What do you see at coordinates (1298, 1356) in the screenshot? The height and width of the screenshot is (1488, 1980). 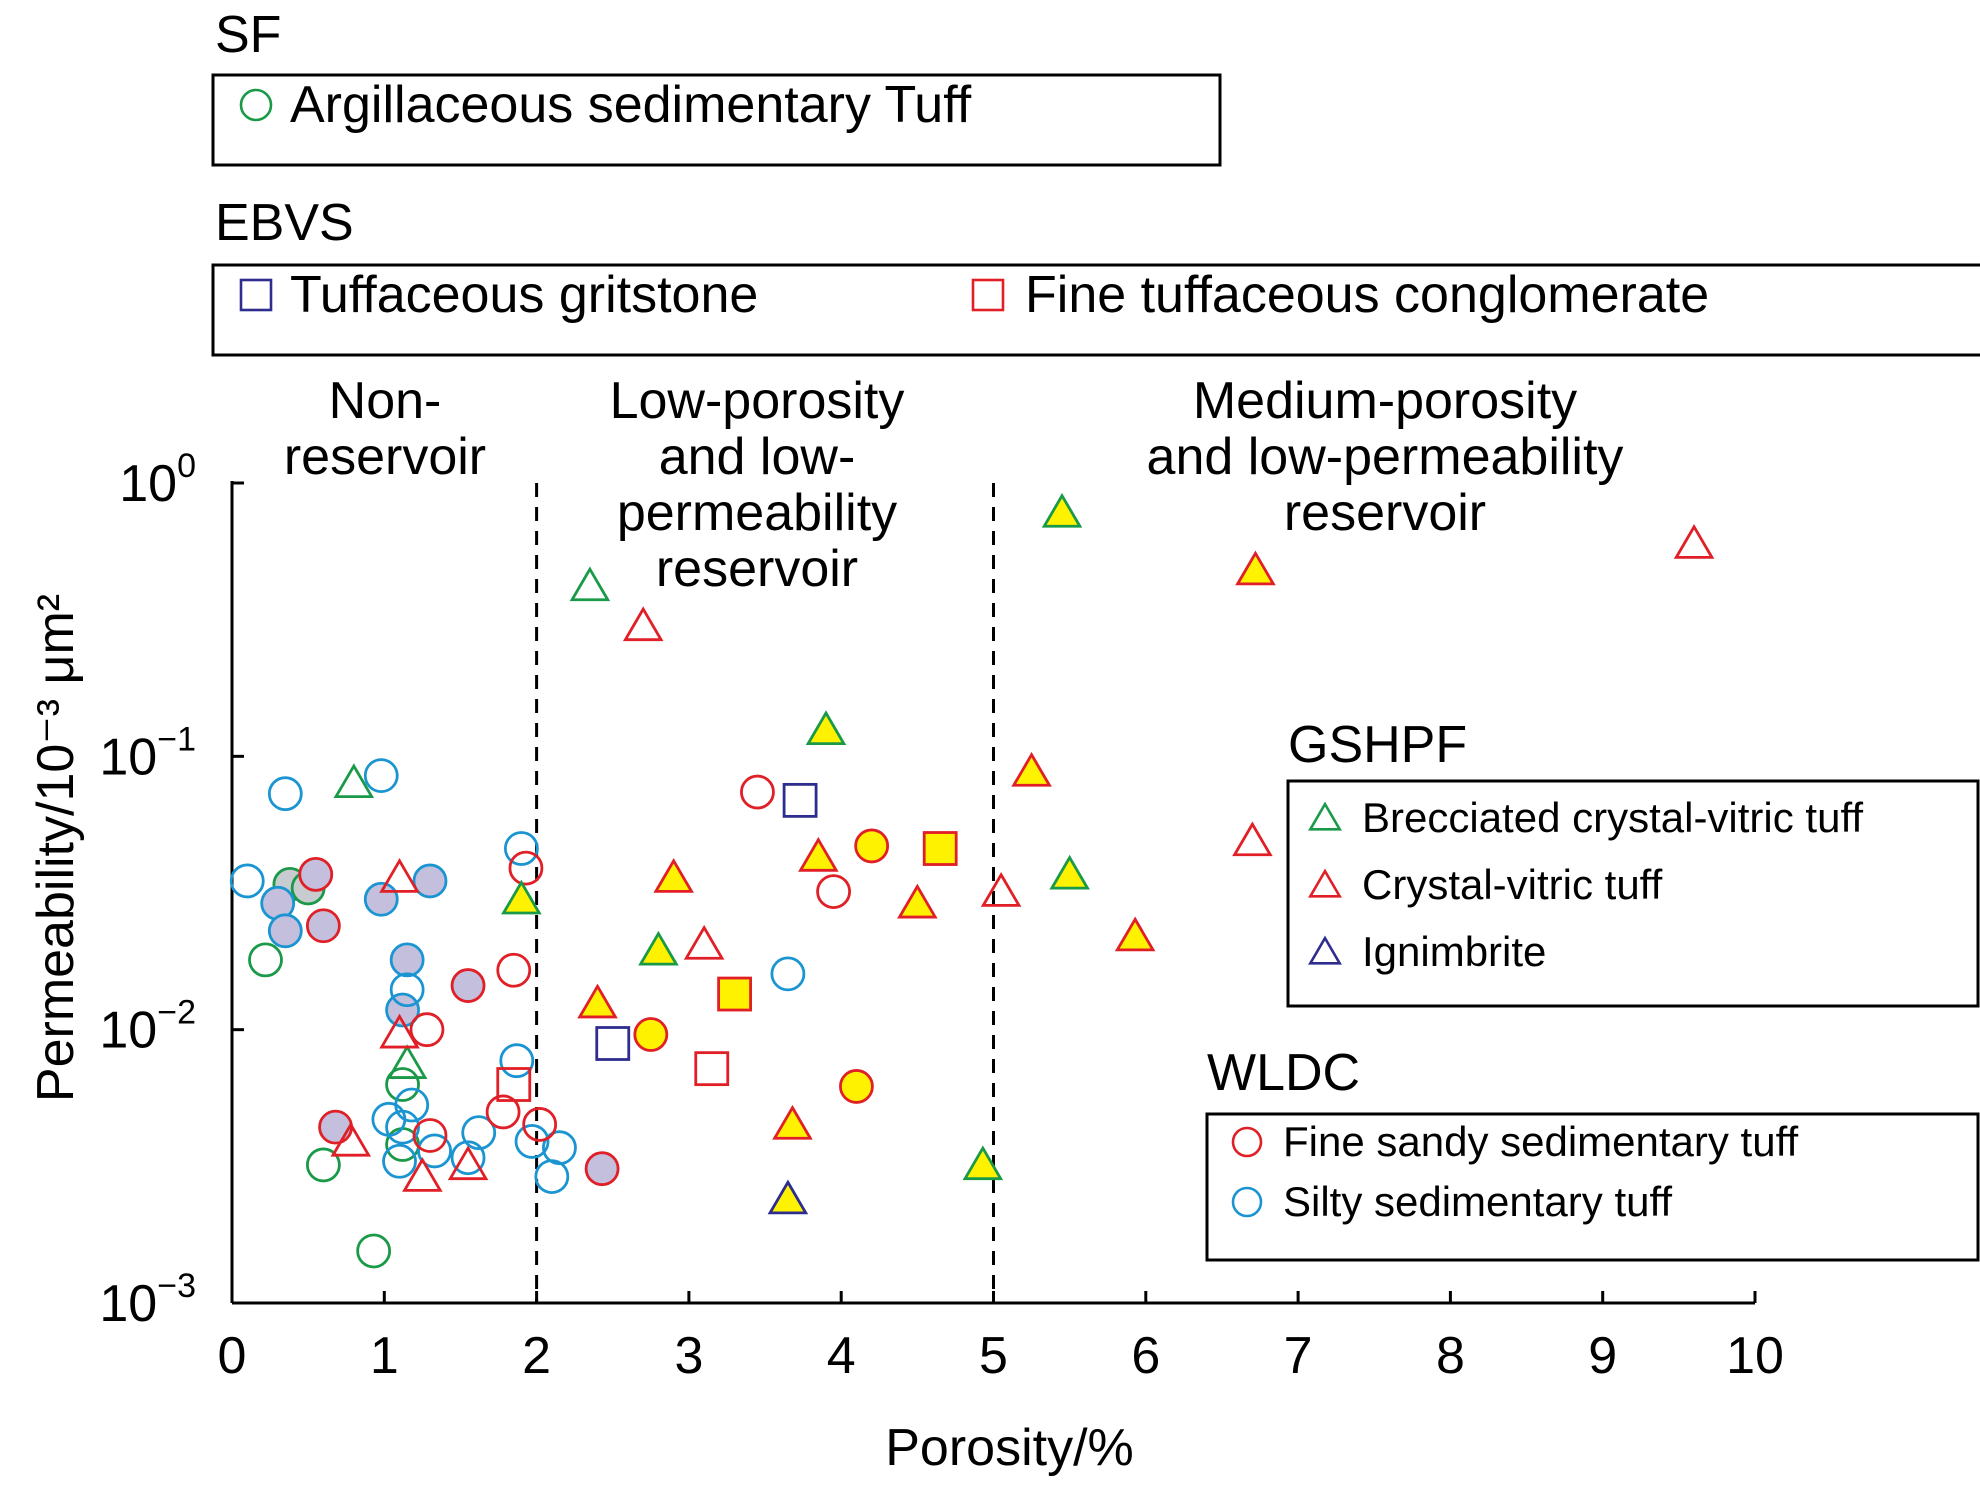 I see `x-tick-label: 7` at bounding box center [1298, 1356].